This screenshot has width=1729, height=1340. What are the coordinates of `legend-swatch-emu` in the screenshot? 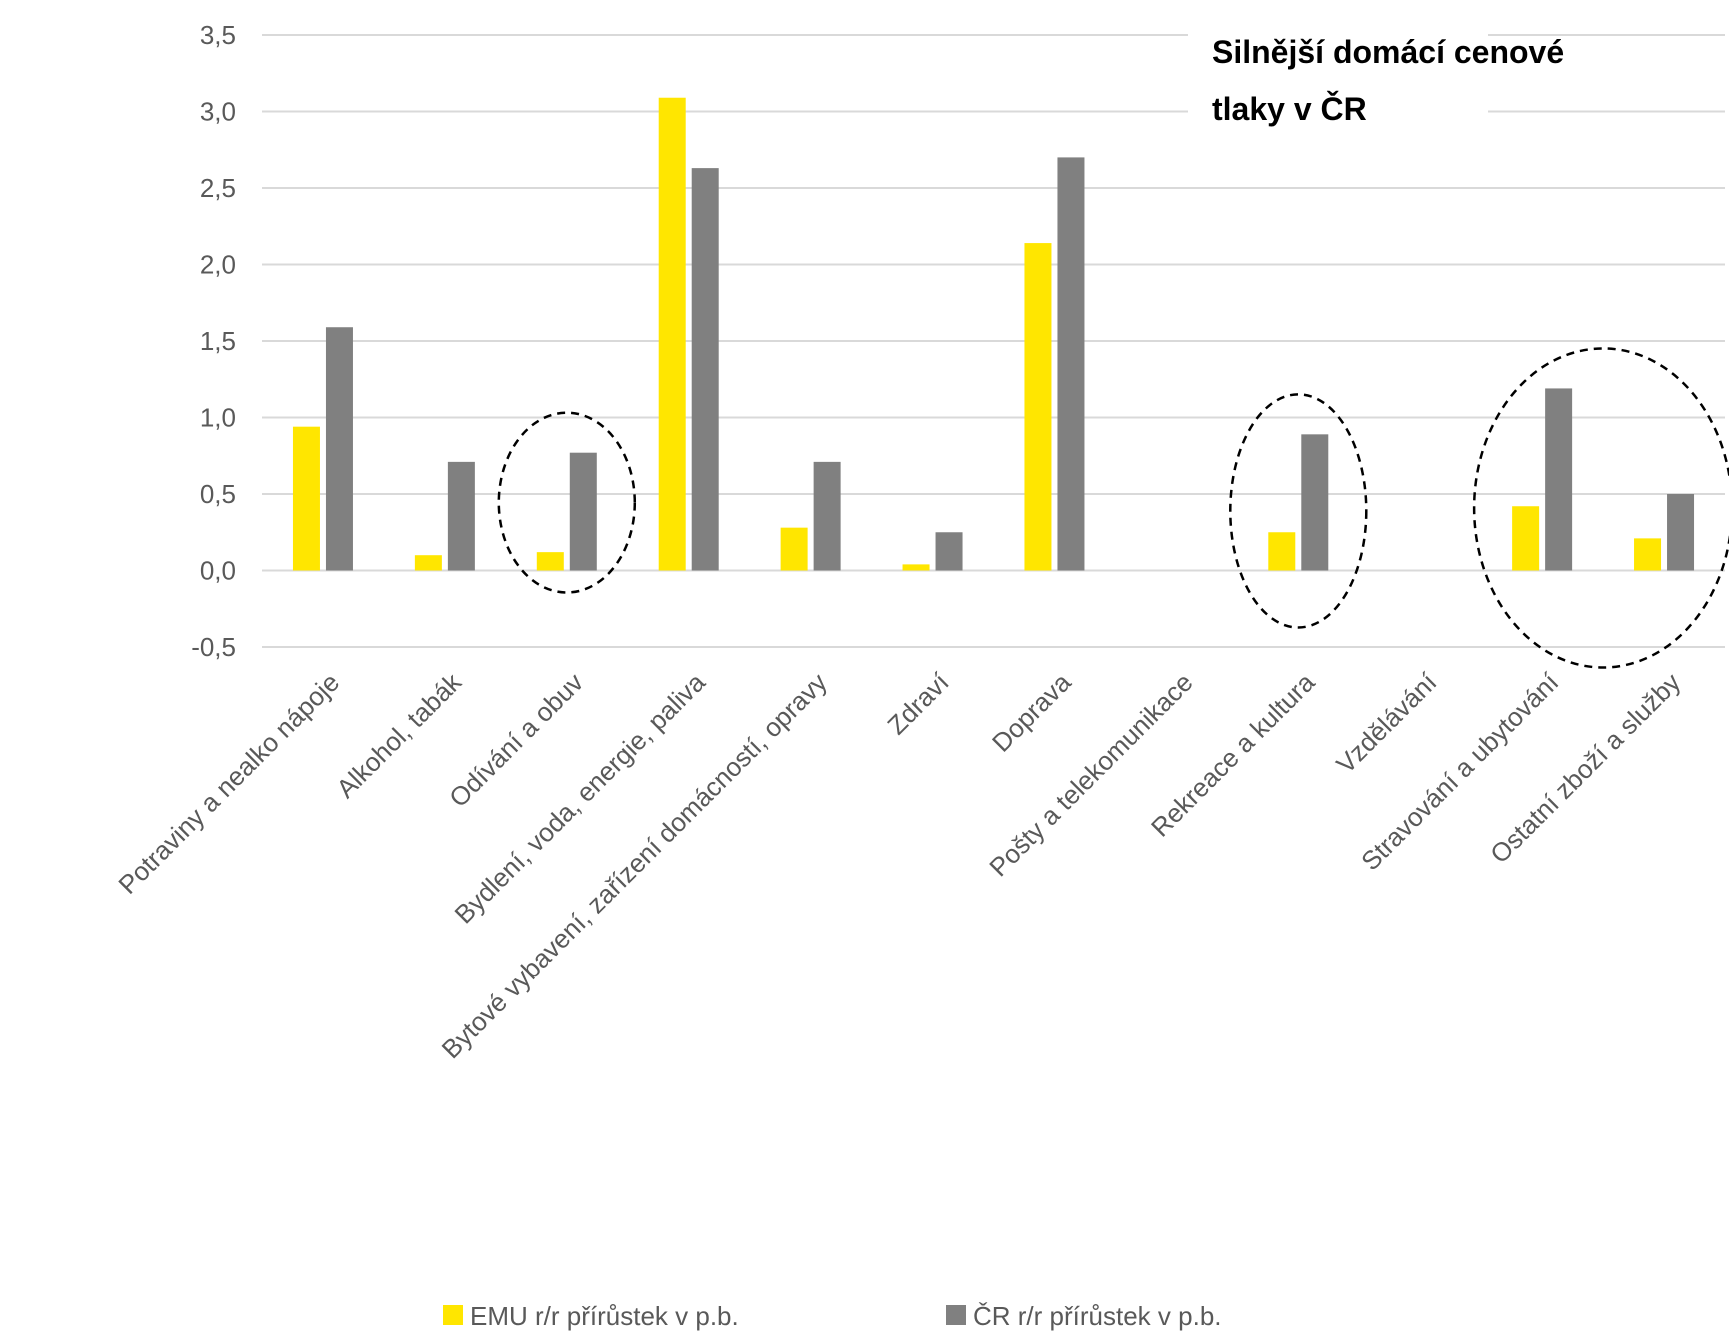 It's located at (453, 1315).